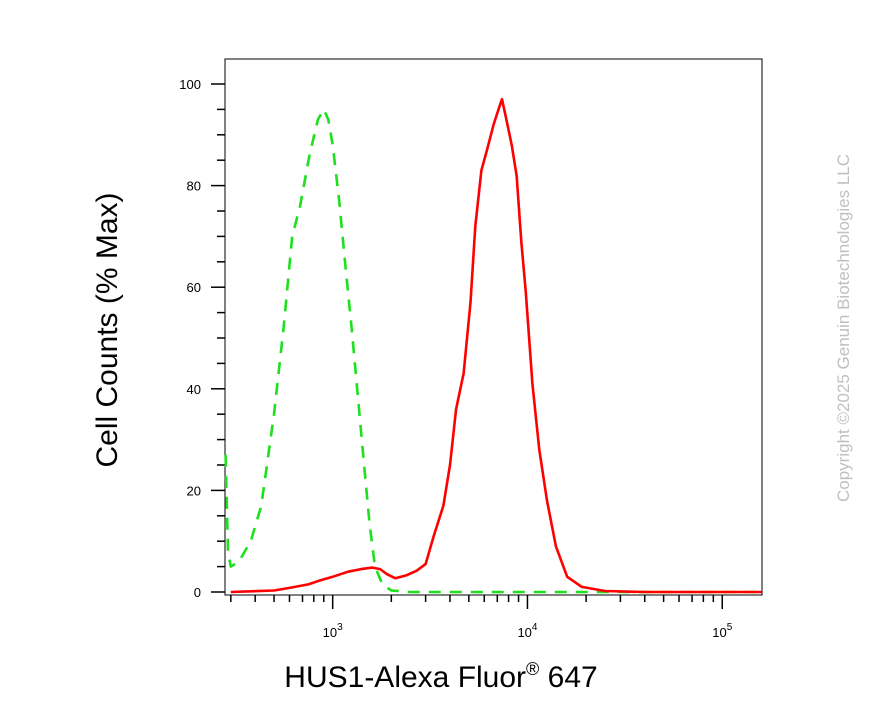 The image size is (882, 706). What do you see at coordinates (405, 677) in the screenshot?
I see `x-axis-title-main: HUS1-Alexa Fluor` at bounding box center [405, 677].